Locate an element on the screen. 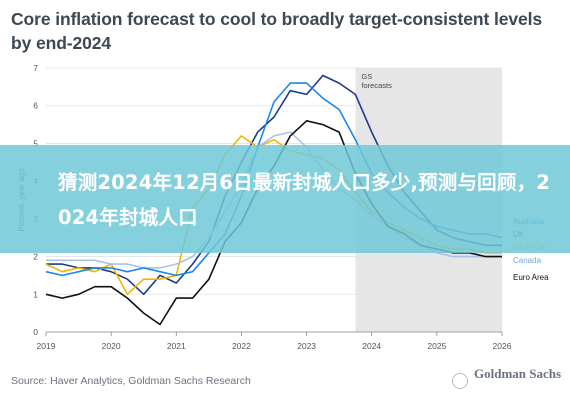 This screenshot has width=570, height=400. goldman-sachs-logo: Goldman Sachs is located at coordinates (508, 381).